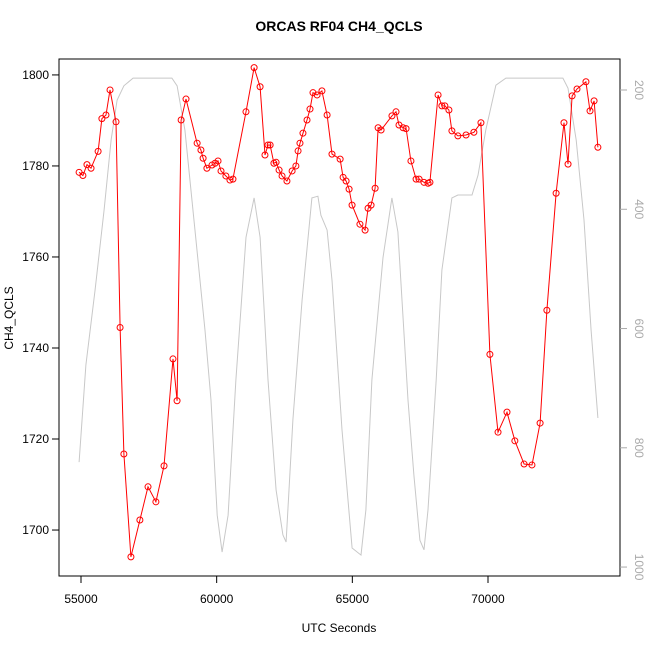 The width and height of the screenshot is (650, 655). I want to click on y2-tick-label: 800, so click(639, 448).